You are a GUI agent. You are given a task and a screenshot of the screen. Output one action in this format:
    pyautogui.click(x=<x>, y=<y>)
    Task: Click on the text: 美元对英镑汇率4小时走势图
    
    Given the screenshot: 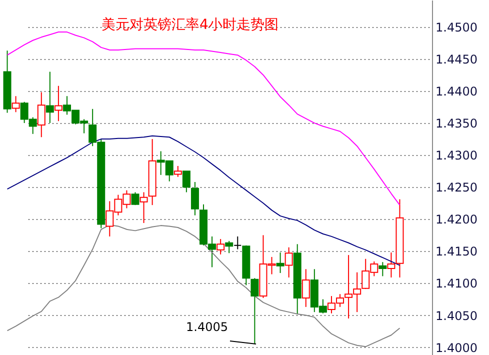 What is the action you would take?
    pyautogui.click(x=190, y=25)
    